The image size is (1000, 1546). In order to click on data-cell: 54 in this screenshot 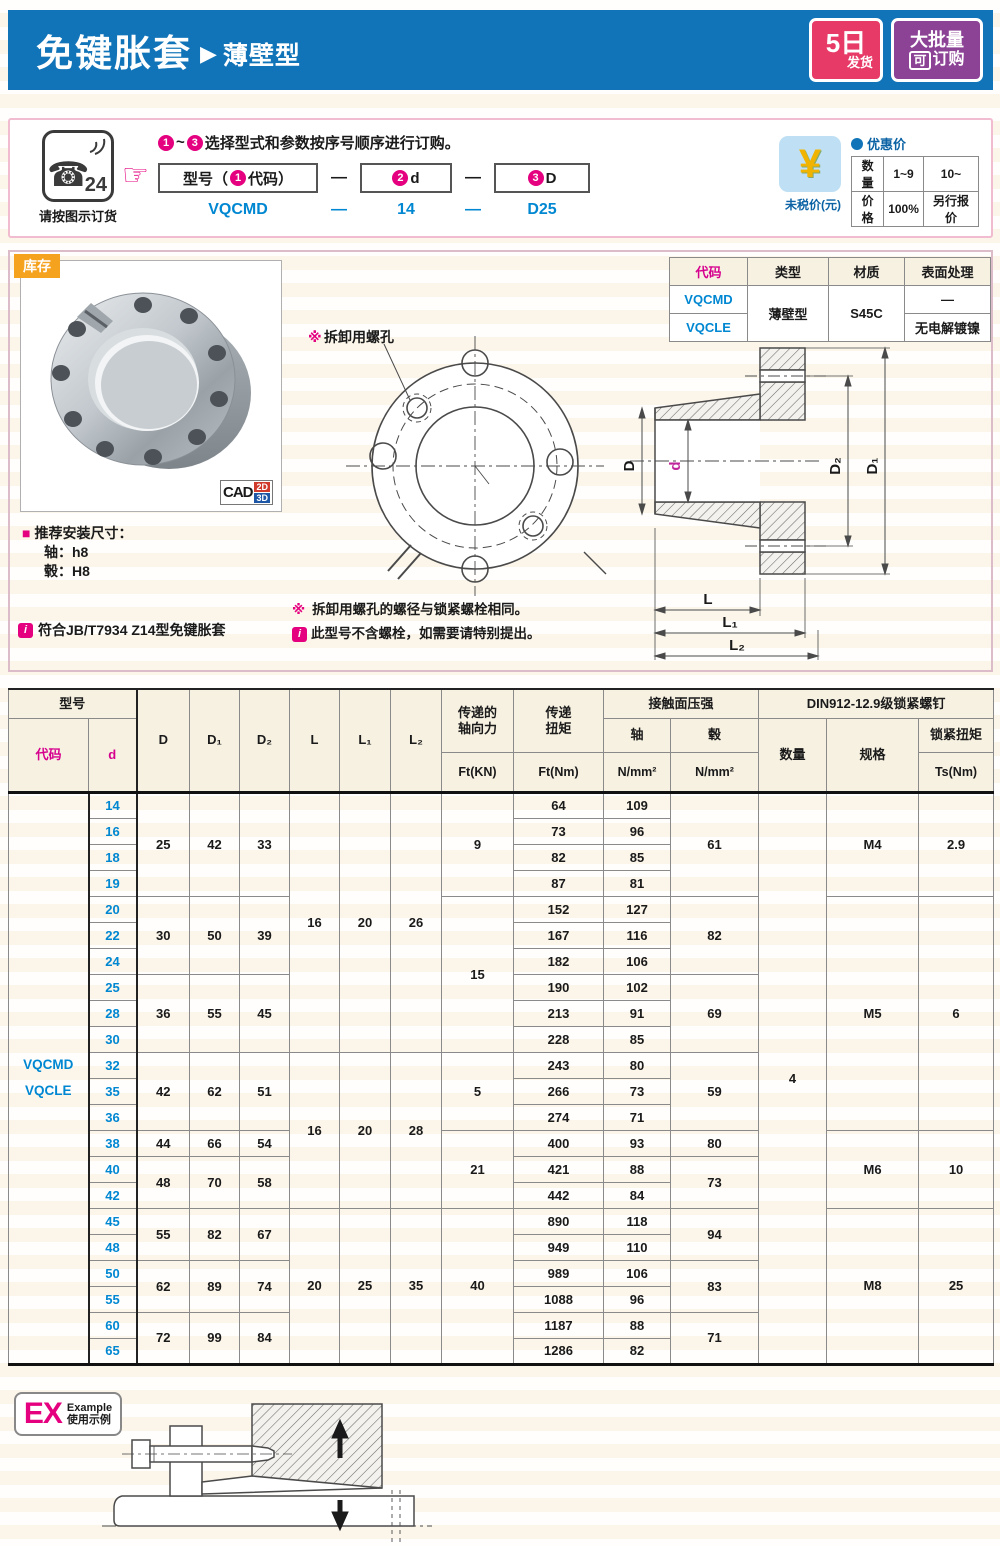, I will do `click(265, 1143)`.